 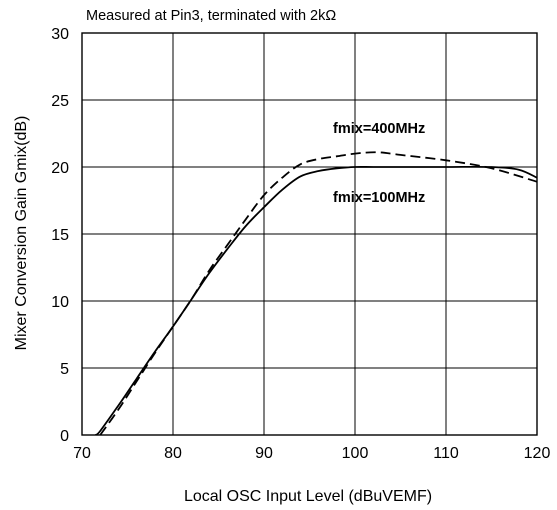 I want to click on y-tick-label-5: 5, so click(x=64, y=369).